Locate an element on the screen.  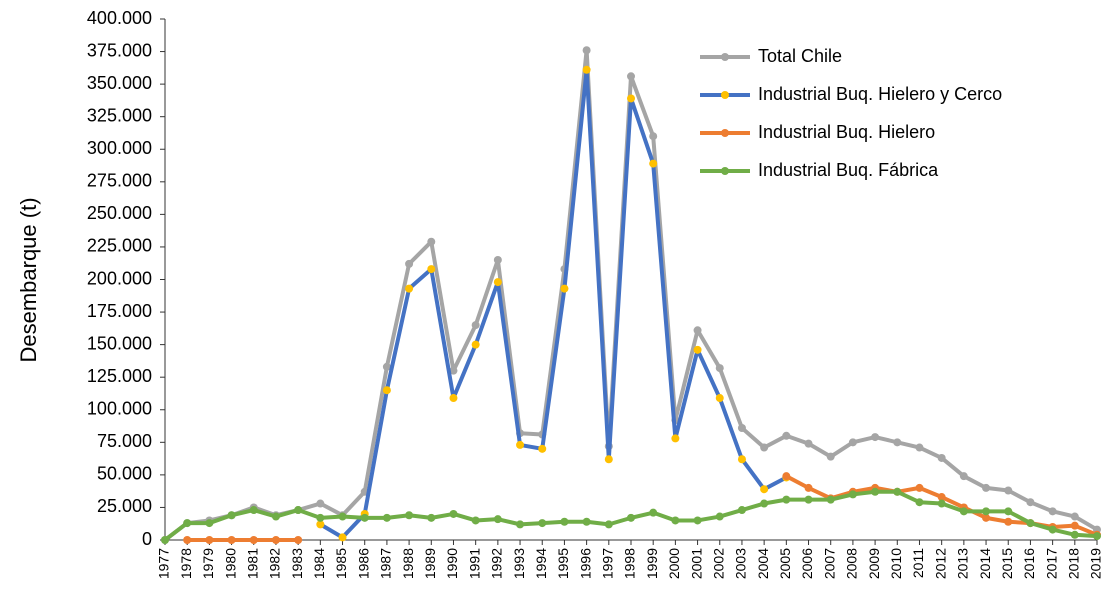
x-tick-label: 2010 is located at coordinates (896, 563).